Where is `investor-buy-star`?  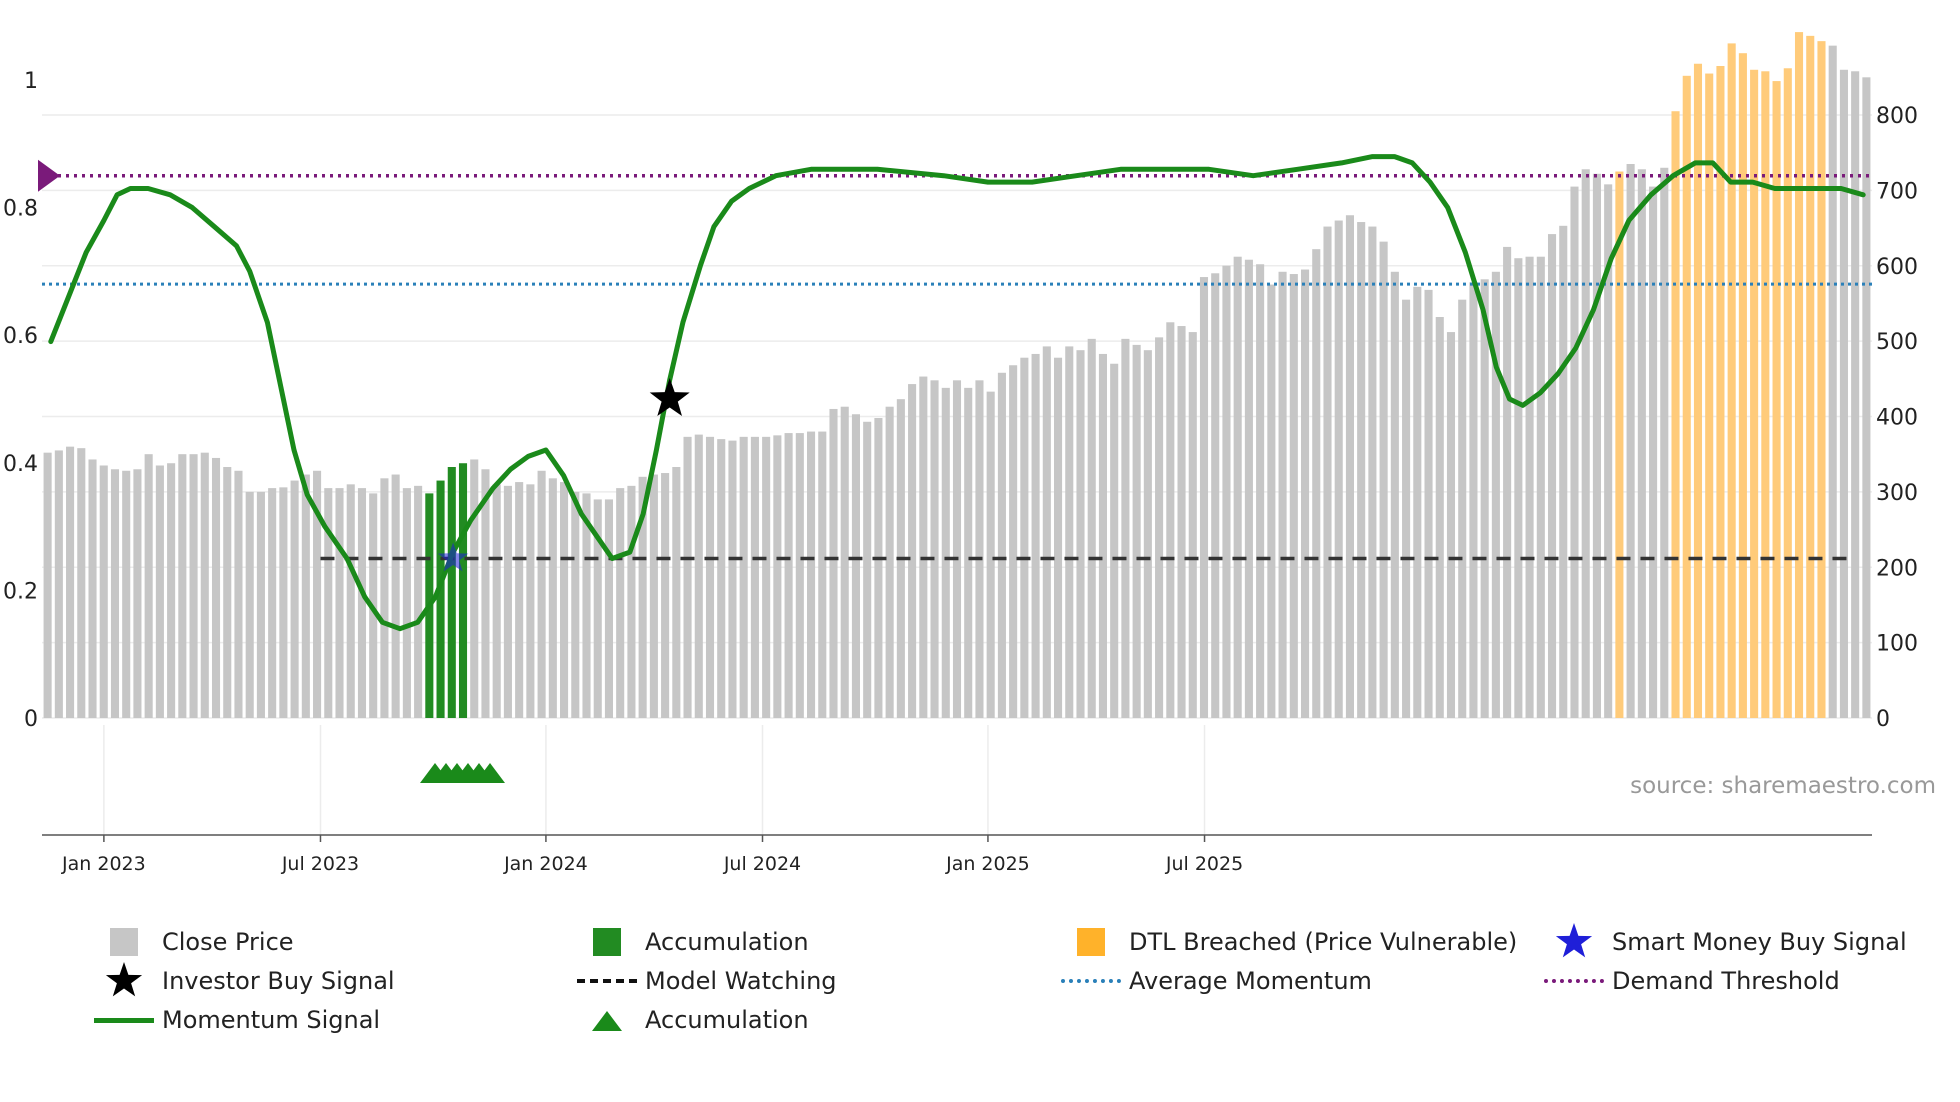
investor-buy-star is located at coordinates (669, 397).